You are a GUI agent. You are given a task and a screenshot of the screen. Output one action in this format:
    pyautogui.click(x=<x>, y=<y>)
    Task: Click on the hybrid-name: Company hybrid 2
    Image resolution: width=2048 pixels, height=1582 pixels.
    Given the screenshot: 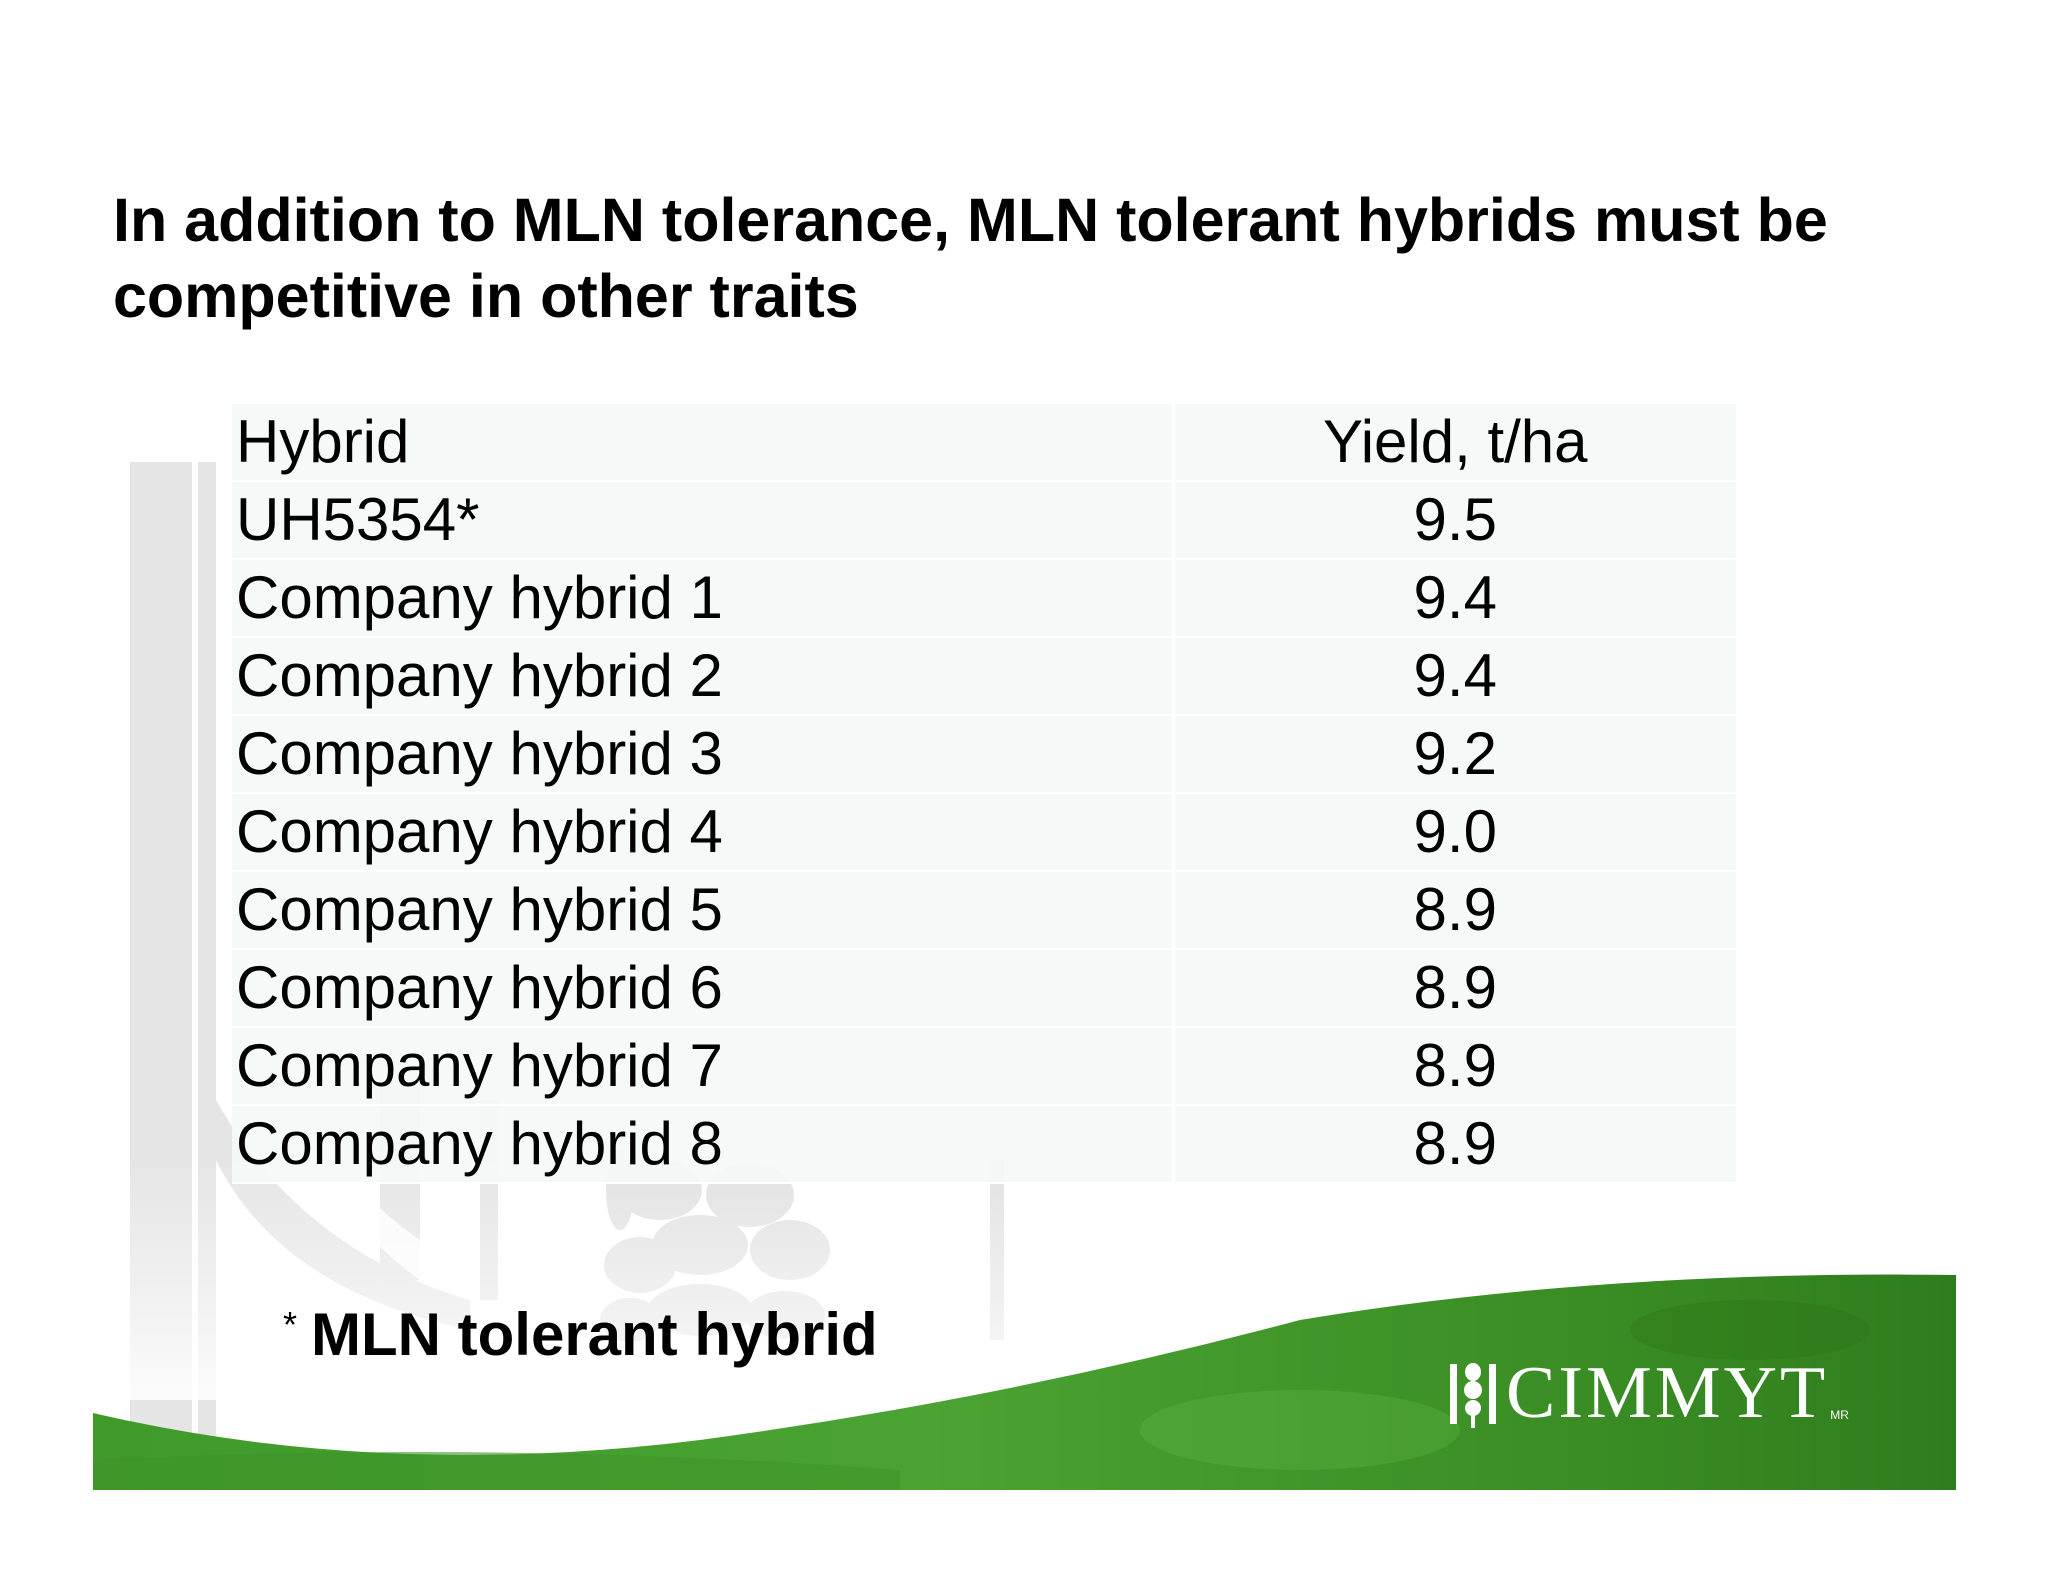 What is the action you would take?
    pyautogui.click(x=703, y=676)
    